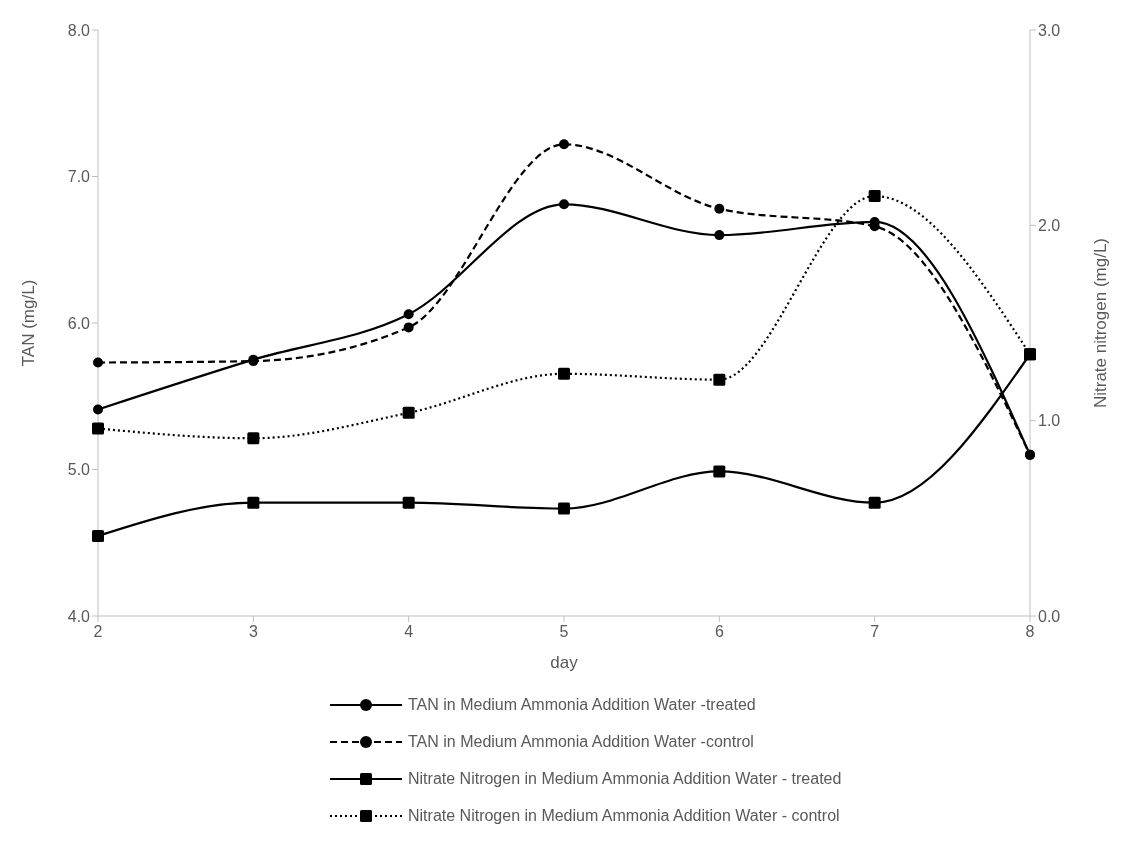  What do you see at coordinates (79, 323) in the screenshot?
I see `y-tick-label: 6.0` at bounding box center [79, 323].